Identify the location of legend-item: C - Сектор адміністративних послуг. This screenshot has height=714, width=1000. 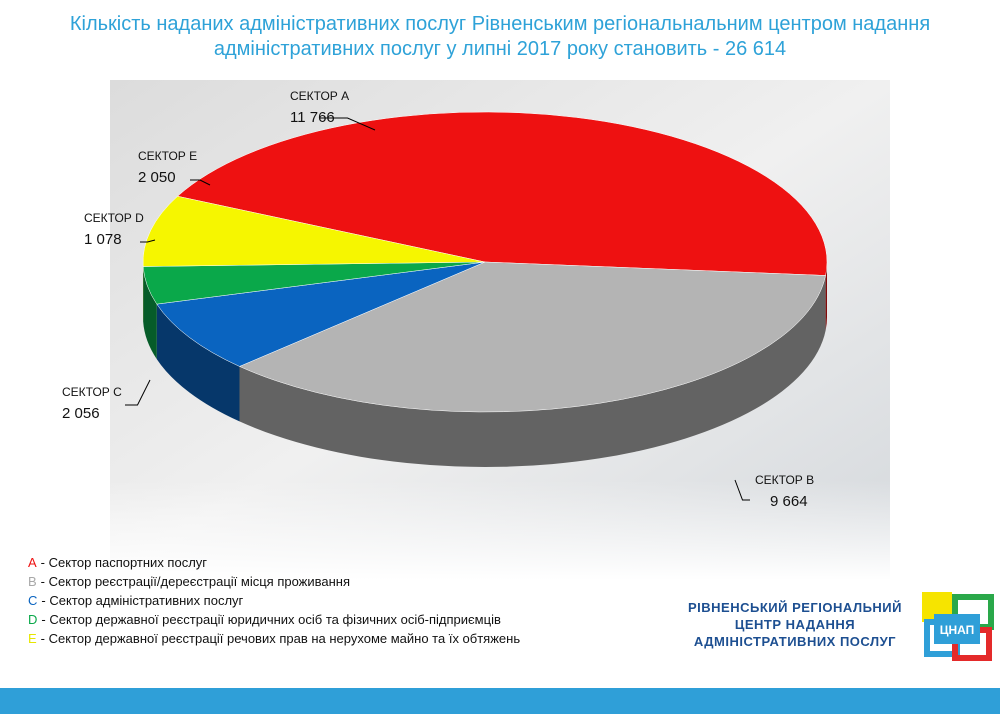
(136, 600).